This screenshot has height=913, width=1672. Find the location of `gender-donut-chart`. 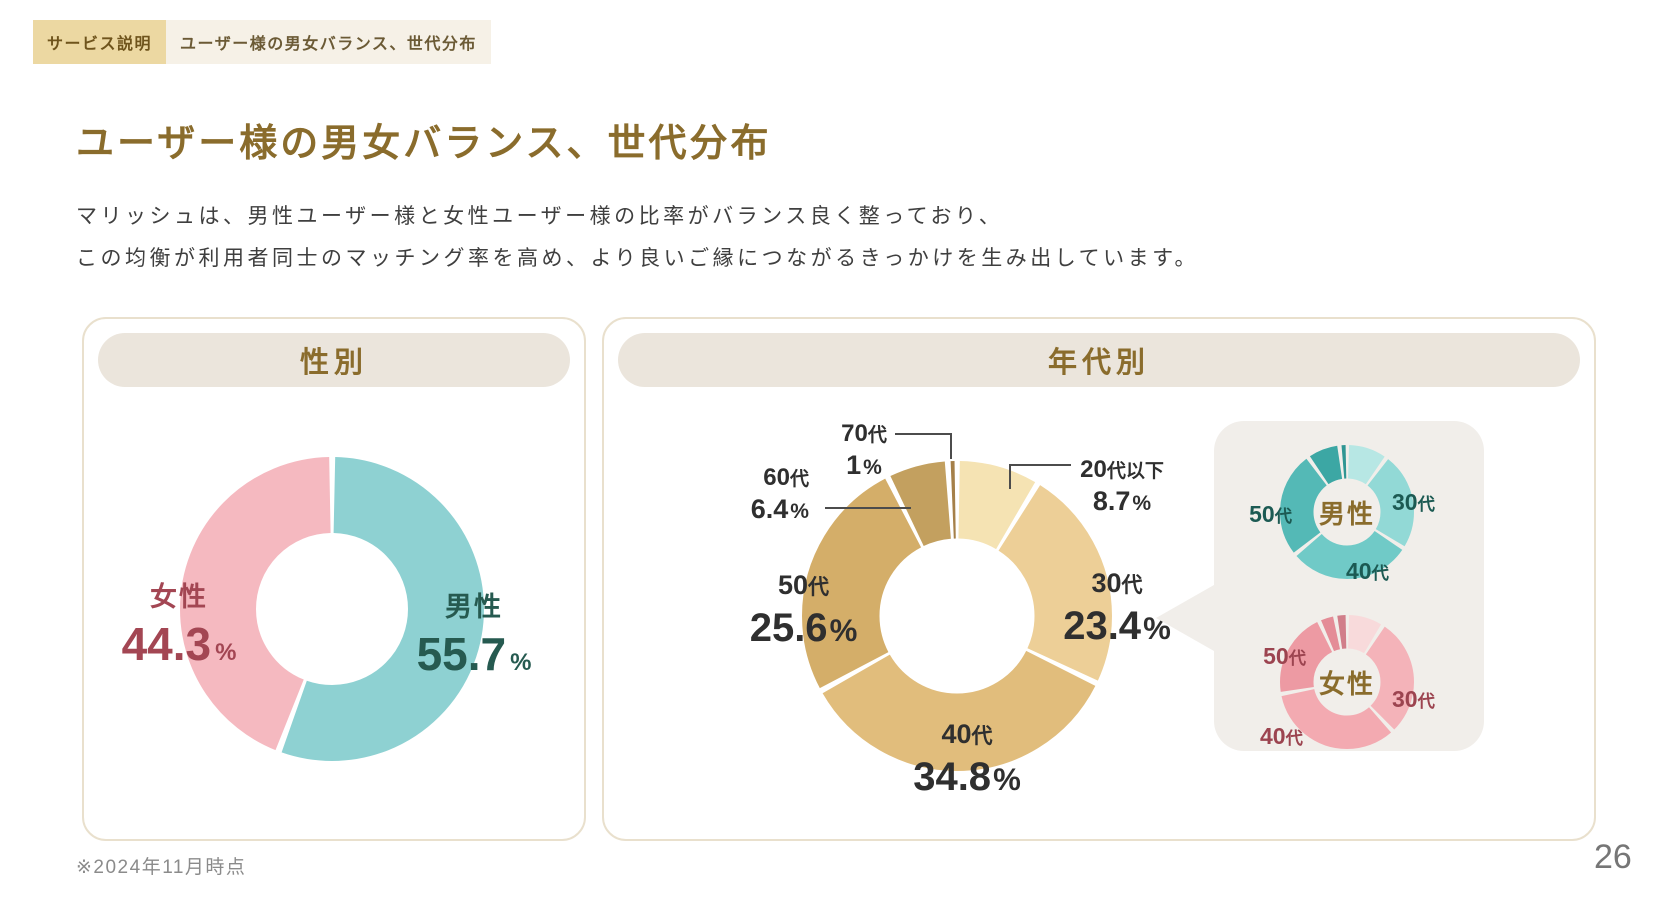

gender-donut-chart is located at coordinates (332, 609).